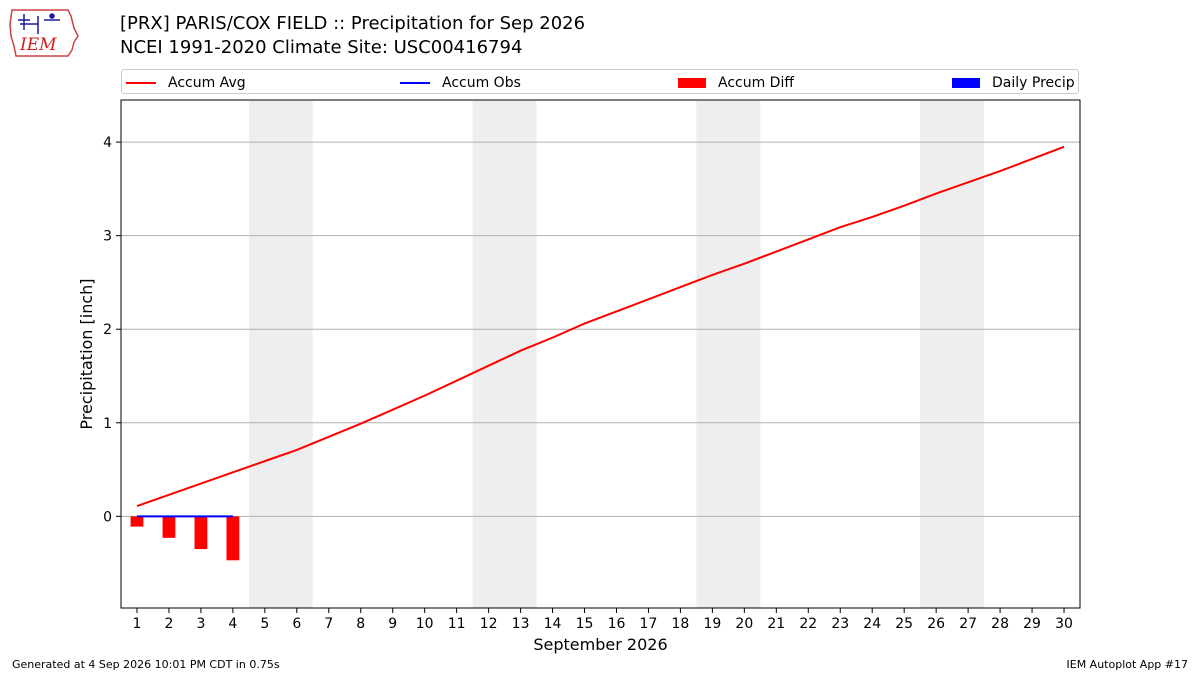 This screenshot has width=1200, height=675. What do you see at coordinates (617, 624) in the screenshot?
I see `x-tick-label: 16` at bounding box center [617, 624].